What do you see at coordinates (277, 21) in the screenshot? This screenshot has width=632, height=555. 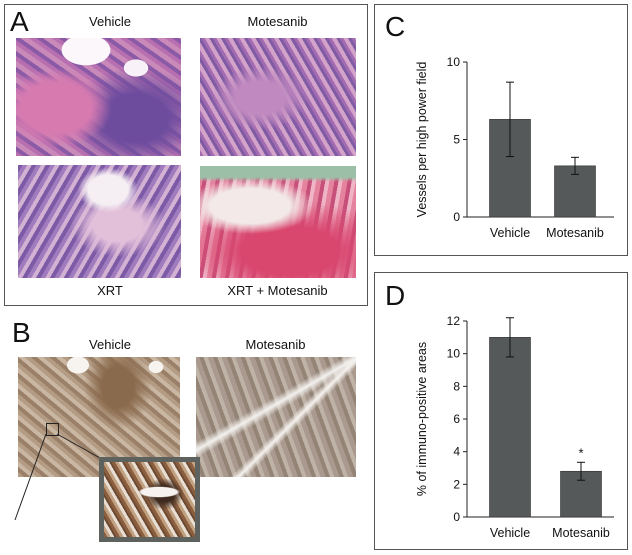 I see `panel-a-caption-motesanib: Motesanib` at bounding box center [277, 21].